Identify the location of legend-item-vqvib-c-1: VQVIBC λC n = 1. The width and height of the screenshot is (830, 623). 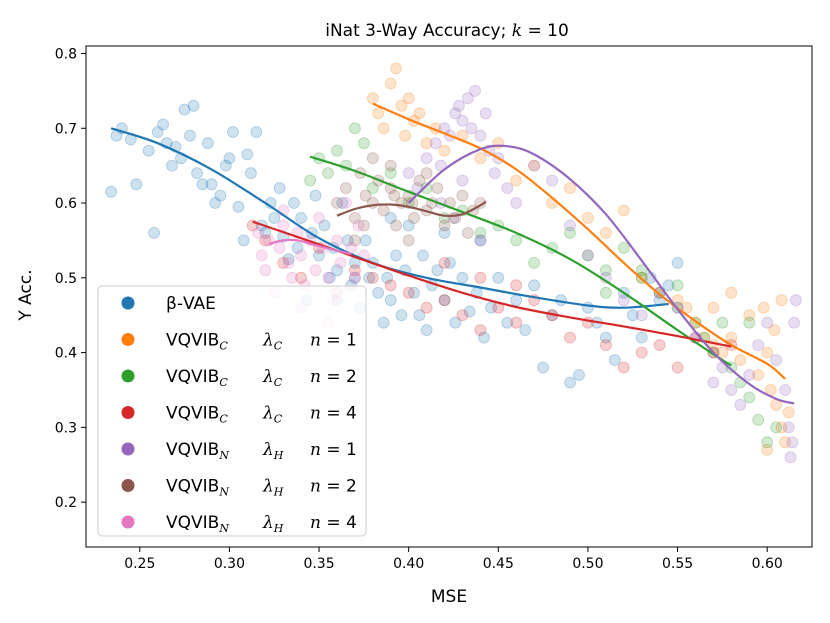
(239, 342).